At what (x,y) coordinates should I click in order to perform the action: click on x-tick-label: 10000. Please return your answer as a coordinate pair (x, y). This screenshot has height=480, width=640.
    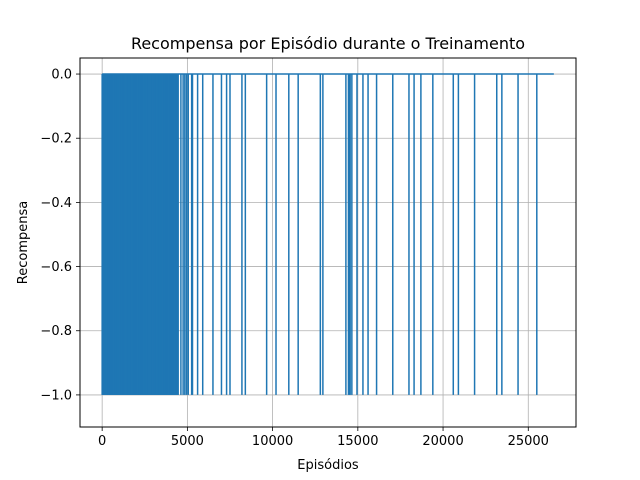
    Looking at the image, I should click on (272, 441).